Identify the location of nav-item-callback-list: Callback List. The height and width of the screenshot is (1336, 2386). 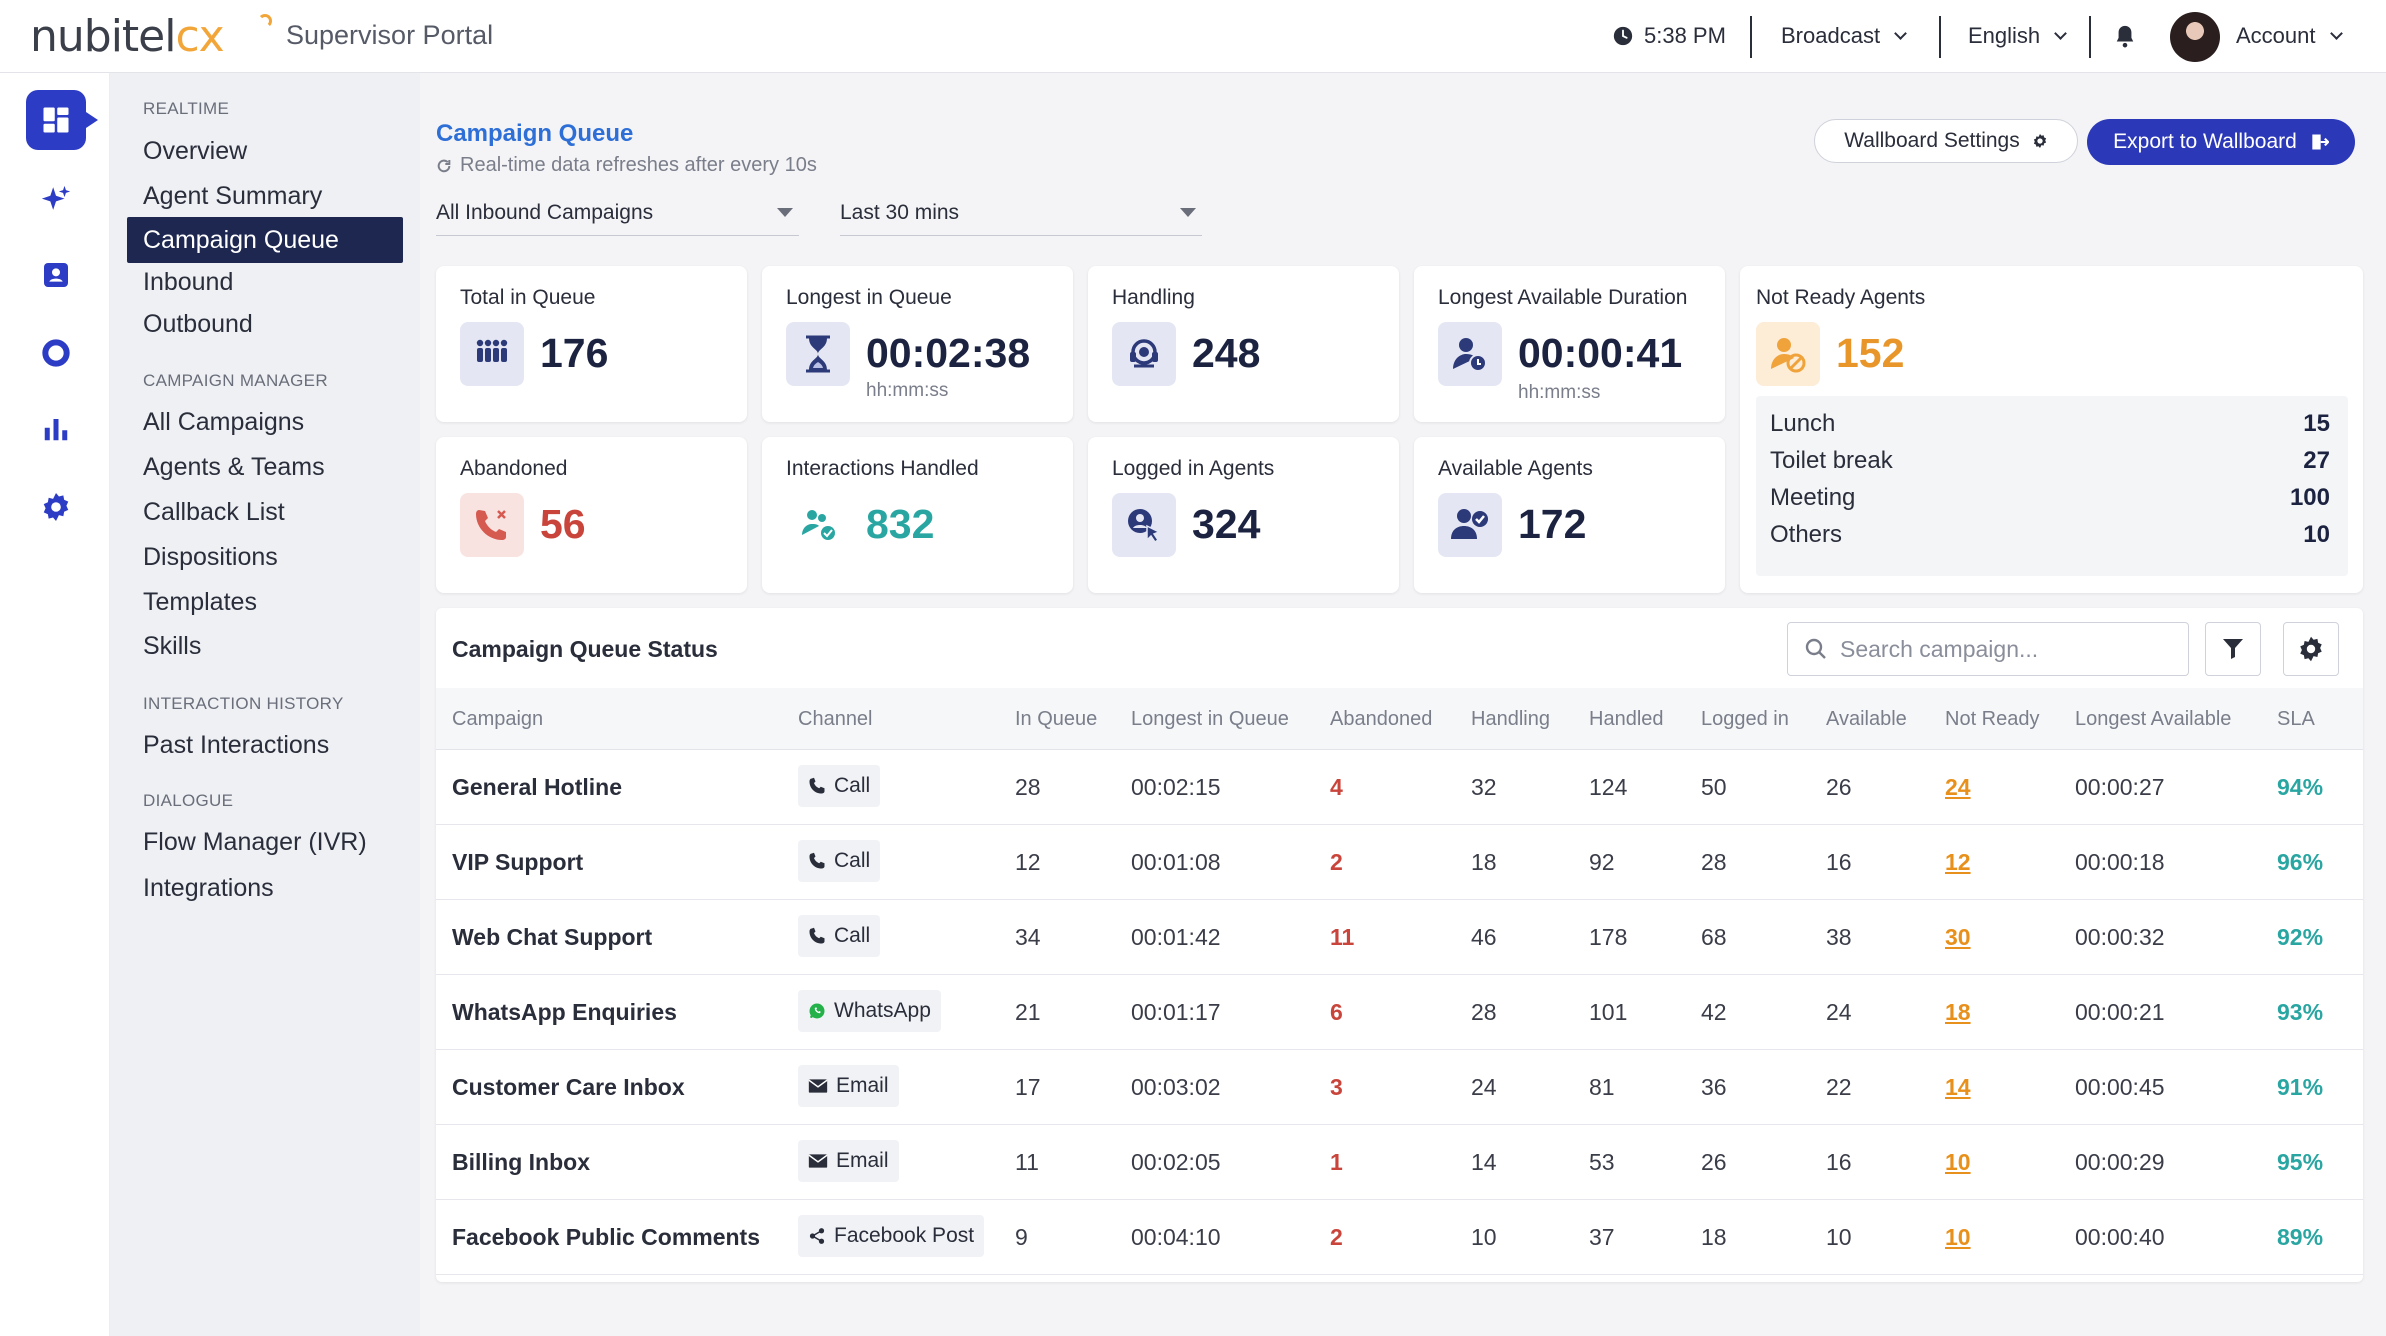
(214, 512).